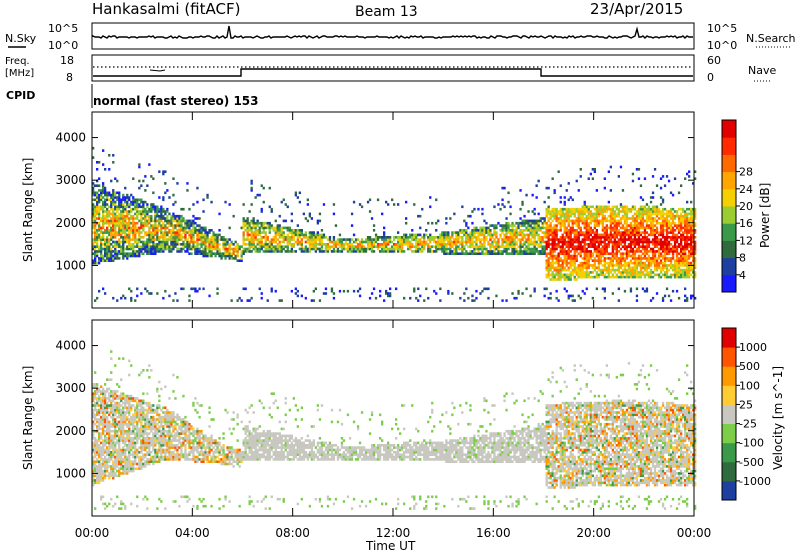 This screenshot has width=800, height=554. Describe the element at coordinates (19, 73) in the screenshot. I see `freq-unit-label: [MHz]` at that location.